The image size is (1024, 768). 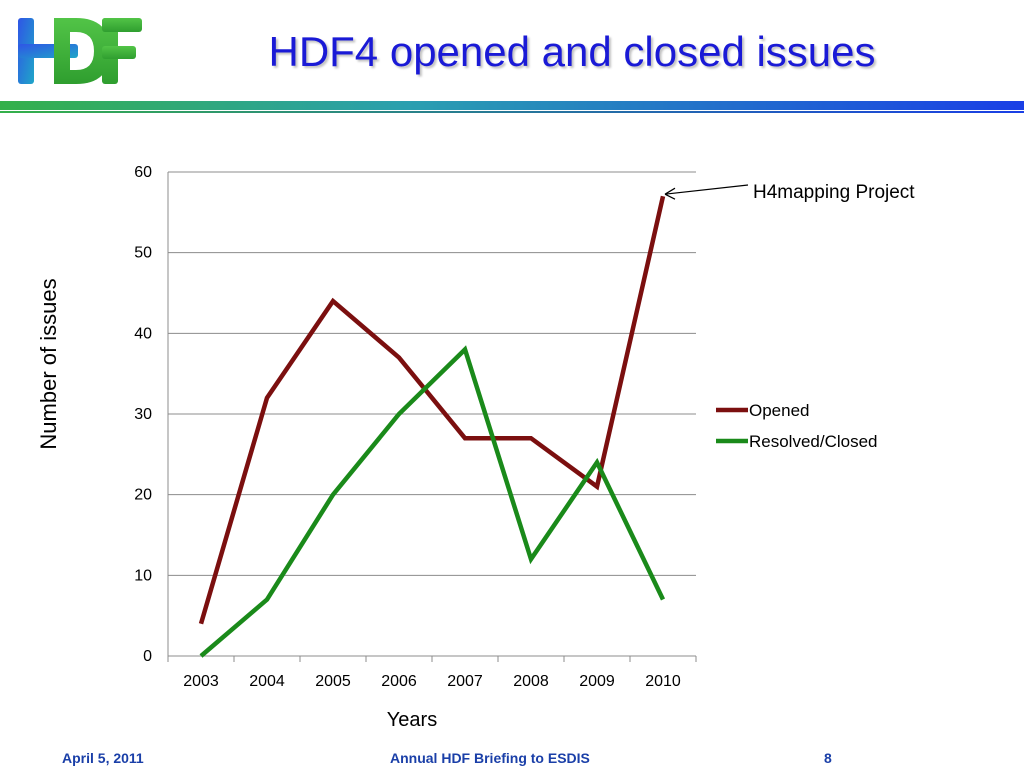 What do you see at coordinates (399, 681) in the screenshot?
I see `x-tick-label: 2006` at bounding box center [399, 681].